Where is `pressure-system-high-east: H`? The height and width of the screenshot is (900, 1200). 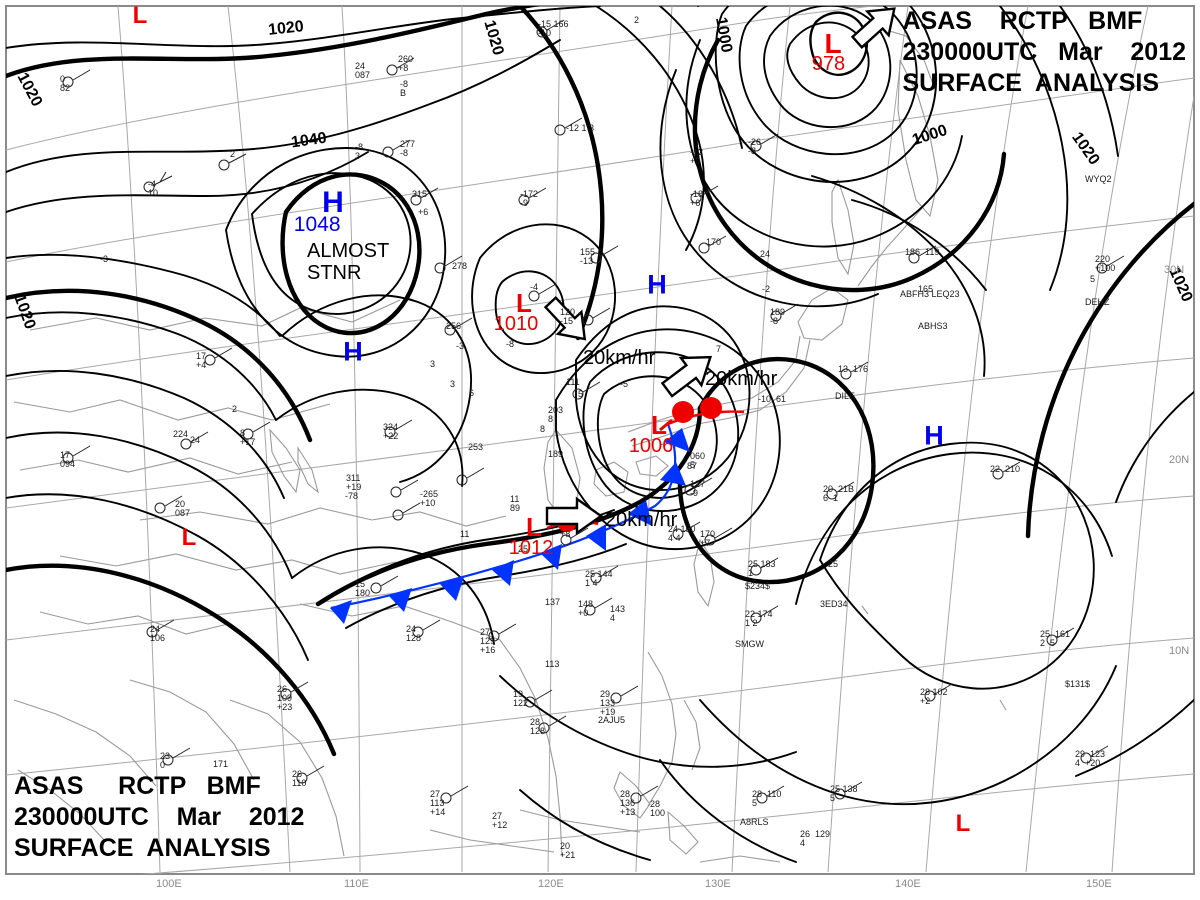 pressure-system-high-east: H is located at coordinates (657, 284).